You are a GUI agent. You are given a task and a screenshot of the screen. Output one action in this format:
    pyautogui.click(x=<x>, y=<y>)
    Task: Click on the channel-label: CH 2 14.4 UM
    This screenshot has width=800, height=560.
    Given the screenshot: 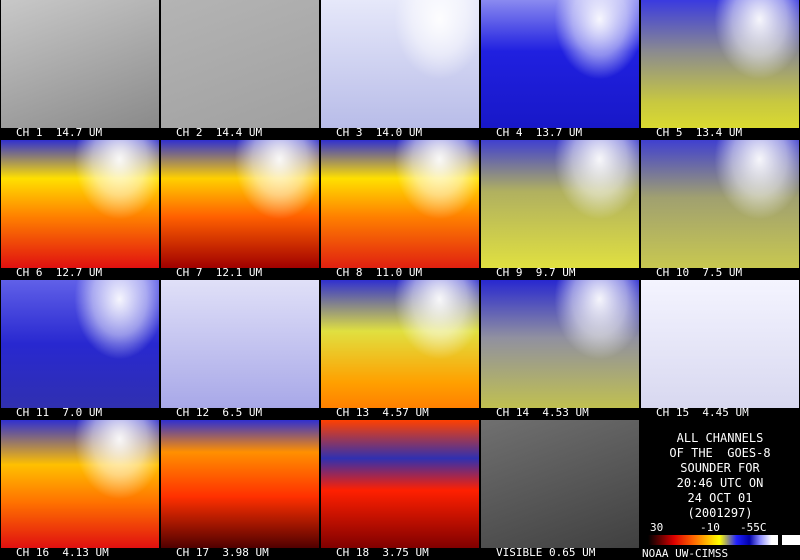 What is the action you would take?
    pyautogui.click(x=219, y=132)
    